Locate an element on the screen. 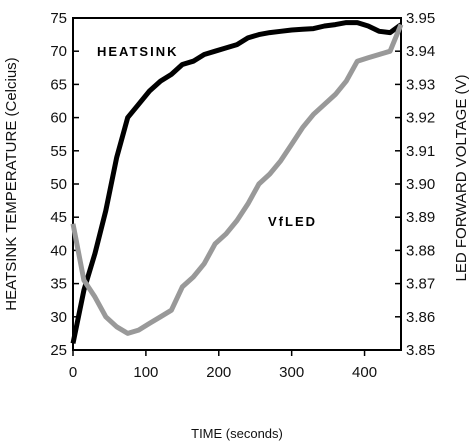 The height and width of the screenshot is (445, 473). series-label-heatsink: HEATSINK is located at coordinates (137, 51).